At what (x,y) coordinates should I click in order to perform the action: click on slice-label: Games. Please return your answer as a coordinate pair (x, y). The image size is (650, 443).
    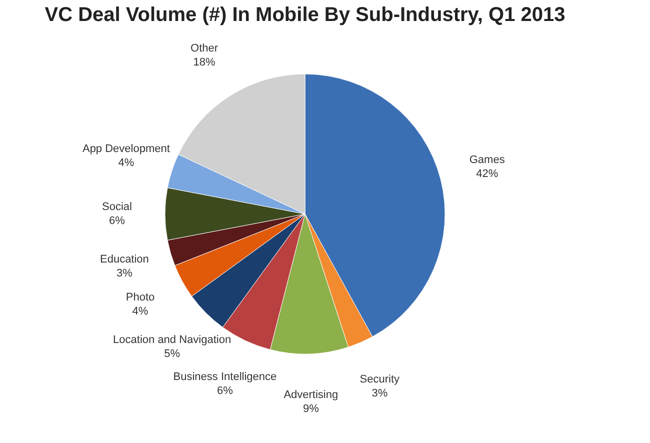
    Looking at the image, I should click on (487, 160).